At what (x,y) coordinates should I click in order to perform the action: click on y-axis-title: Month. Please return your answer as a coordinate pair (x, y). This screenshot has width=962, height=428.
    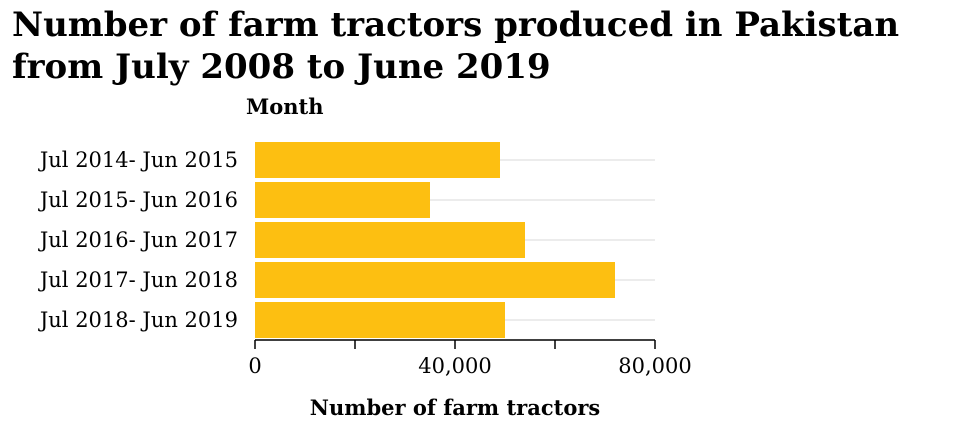
    Looking at the image, I should click on (285, 106).